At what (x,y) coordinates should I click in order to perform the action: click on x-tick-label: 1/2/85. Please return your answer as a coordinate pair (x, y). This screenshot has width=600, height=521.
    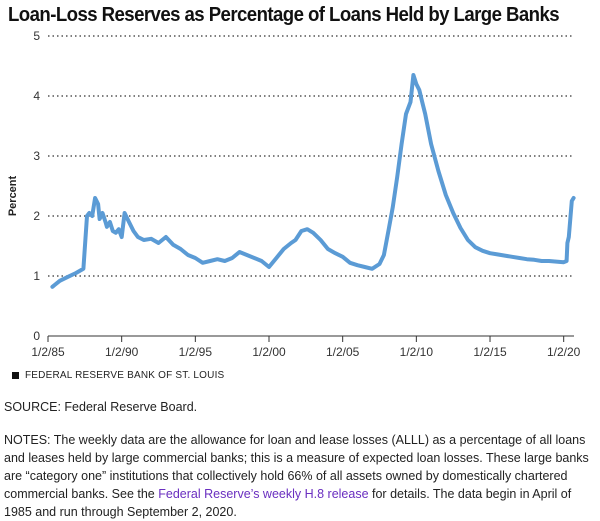
    Looking at the image, I should click on (48, 352).